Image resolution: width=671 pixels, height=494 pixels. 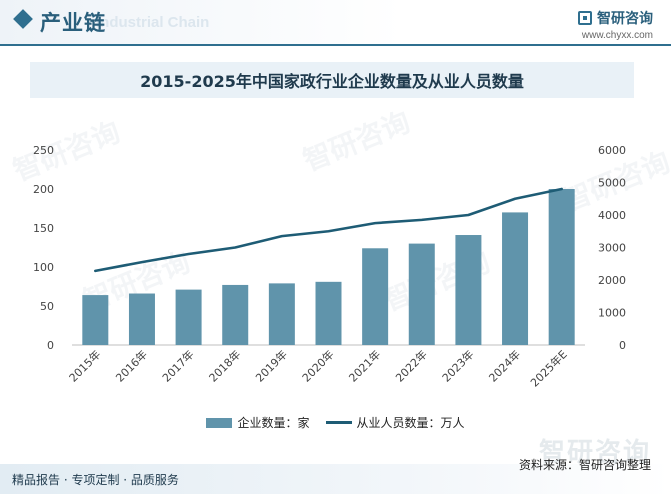 What do you see at coordinates (622, 345) in the screenshot?
I see `y-right-tick-label: 0` at bounding box center [622, 345].